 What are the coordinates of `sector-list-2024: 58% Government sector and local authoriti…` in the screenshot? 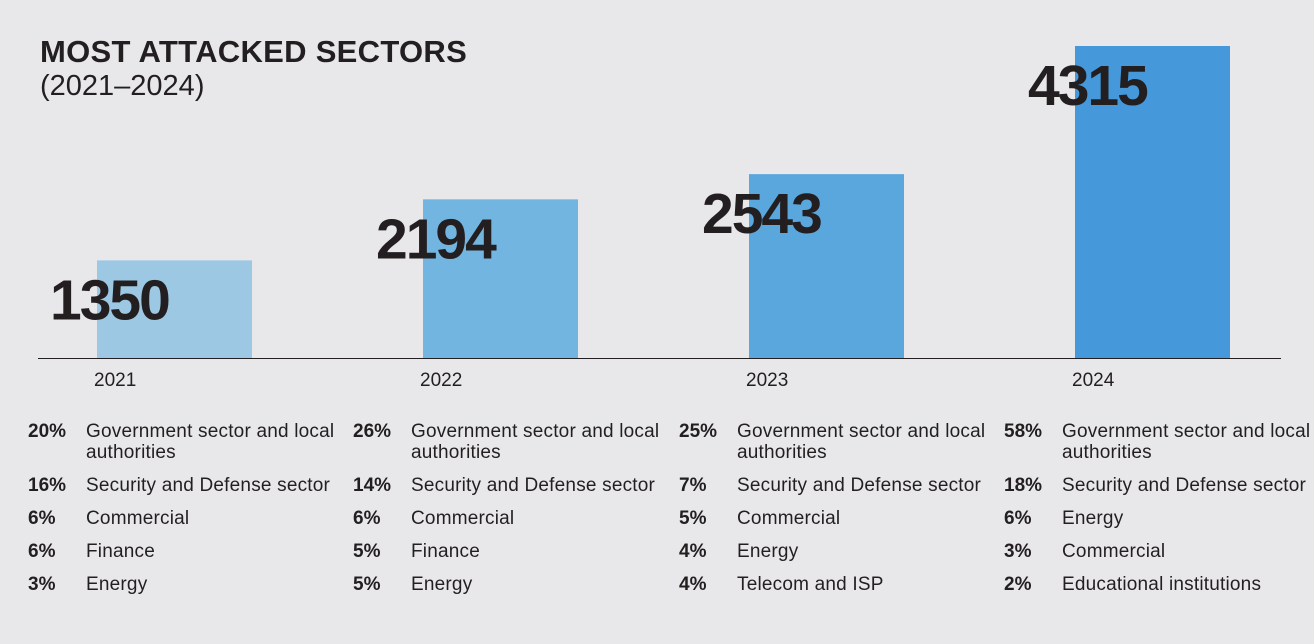 It's located at (1159, 514).